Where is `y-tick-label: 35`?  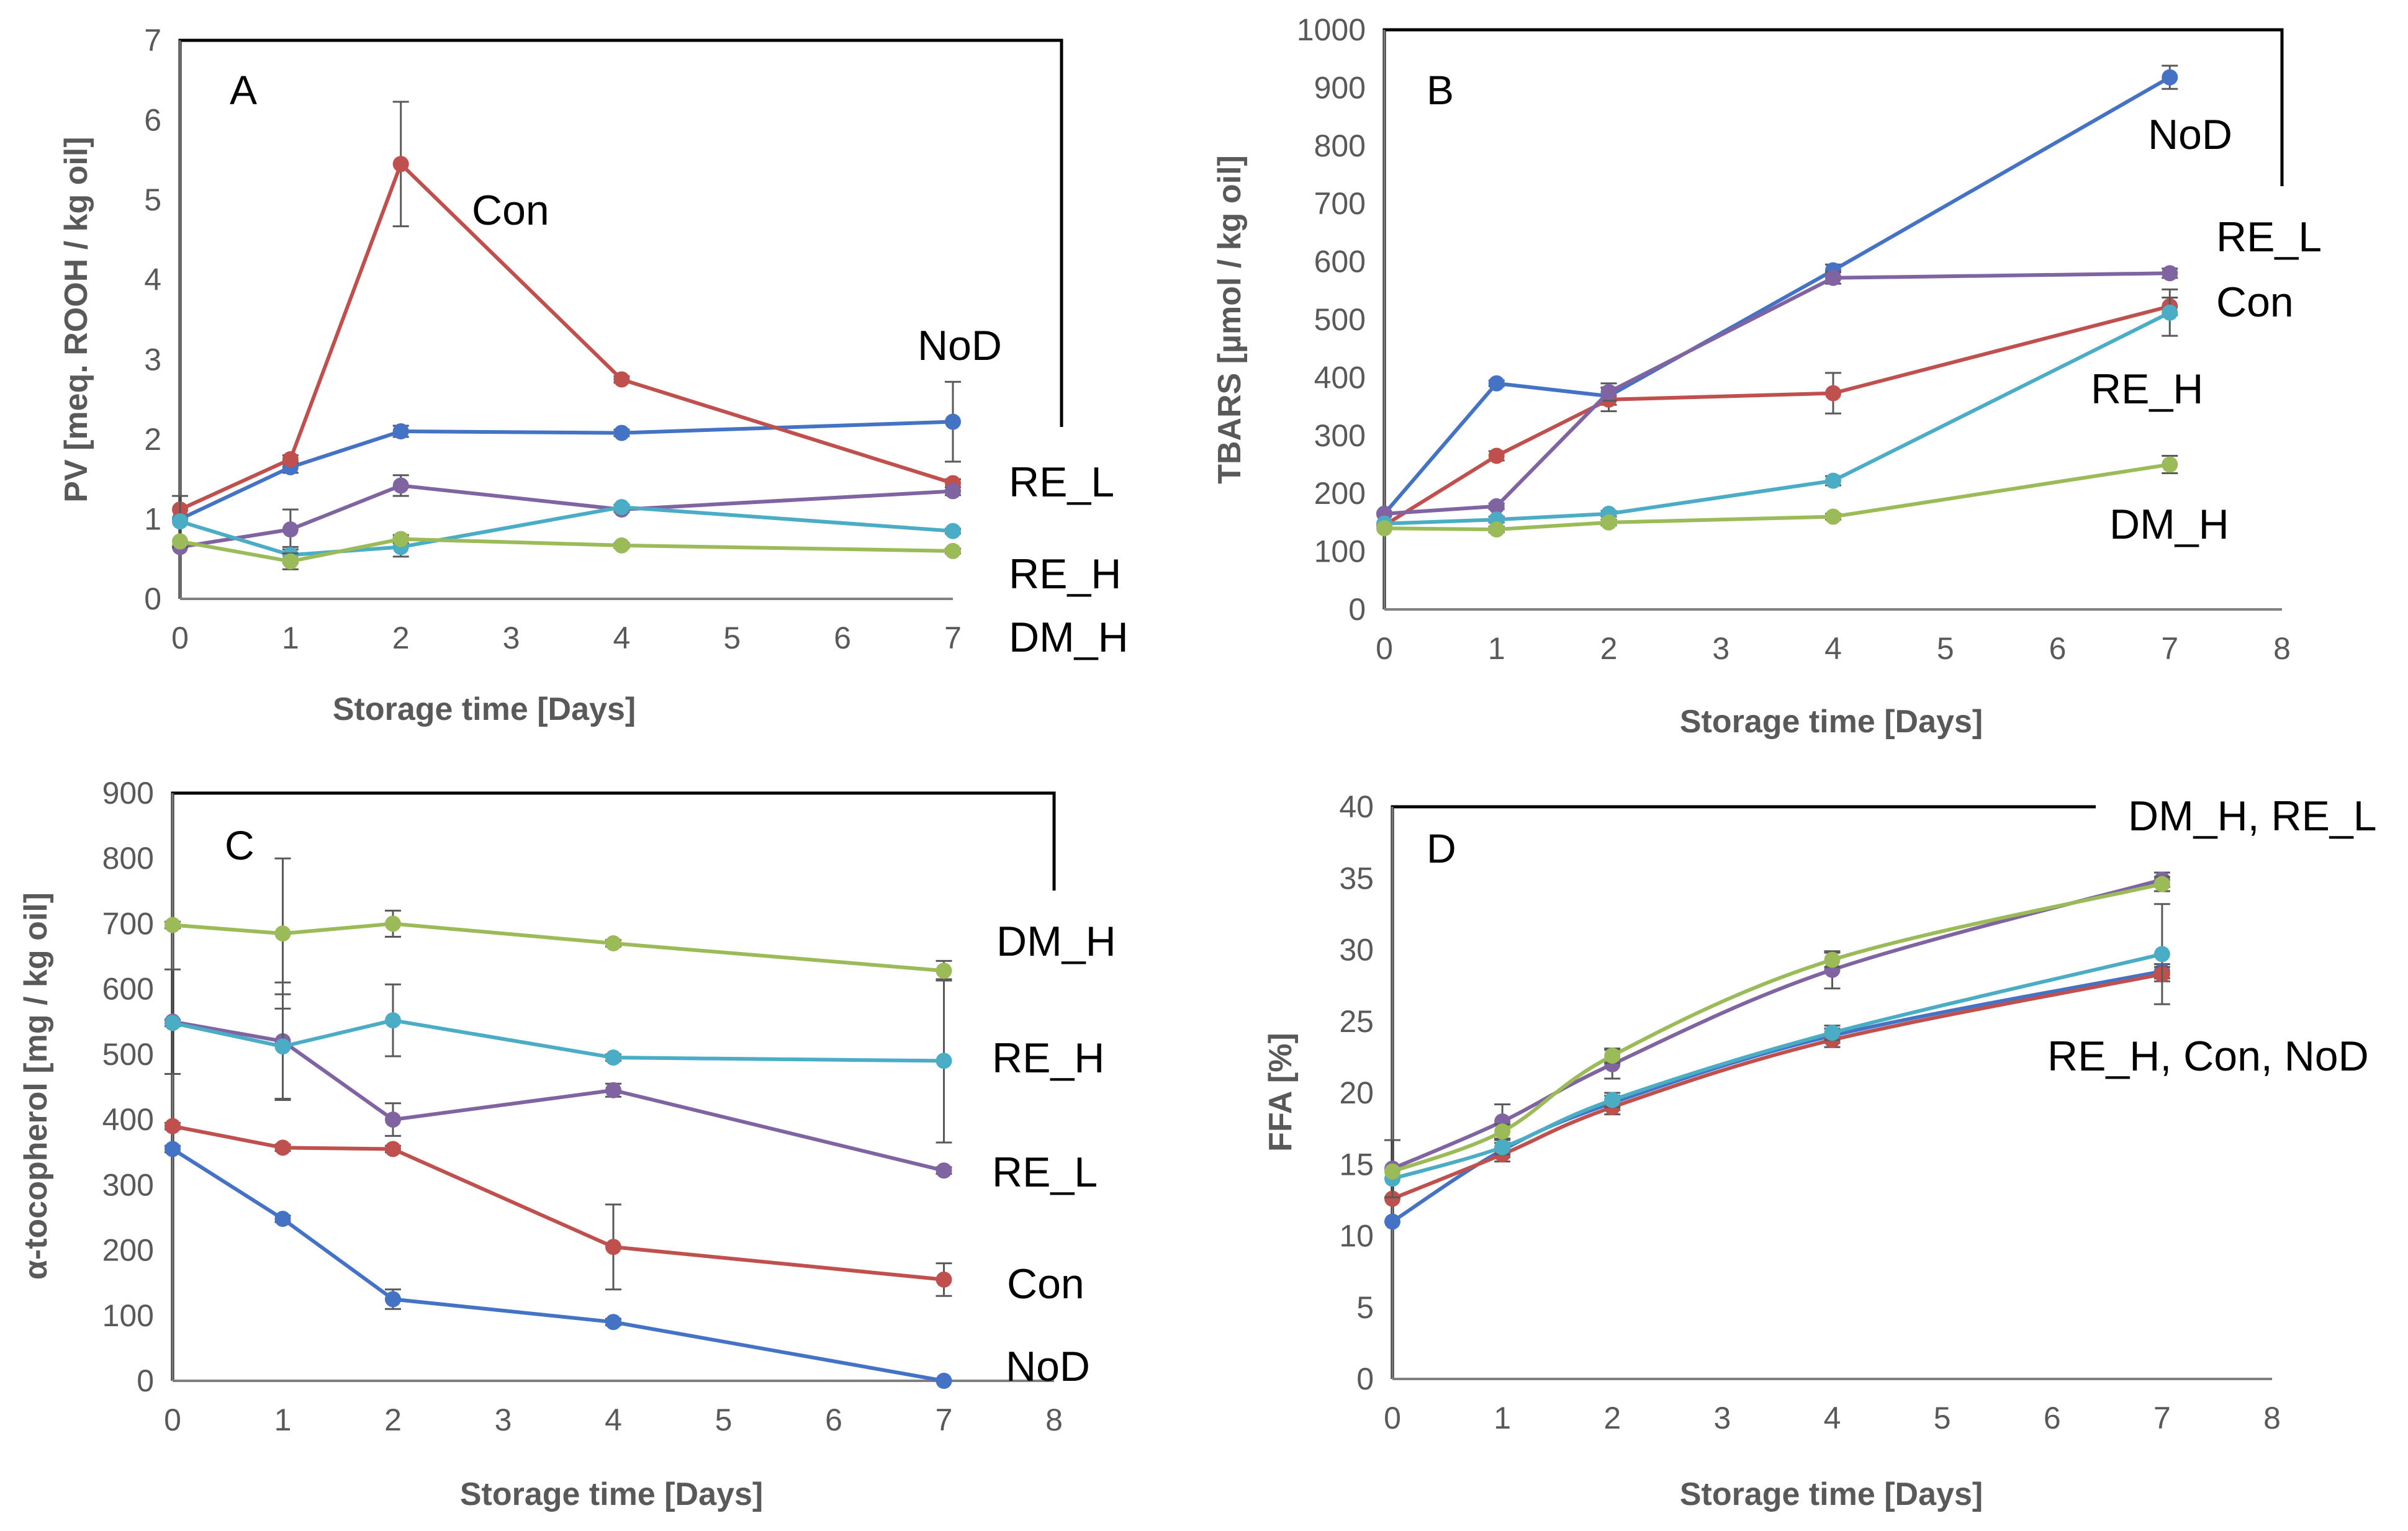
y-tick-label: 35 is located at coordinates (1357, 879).